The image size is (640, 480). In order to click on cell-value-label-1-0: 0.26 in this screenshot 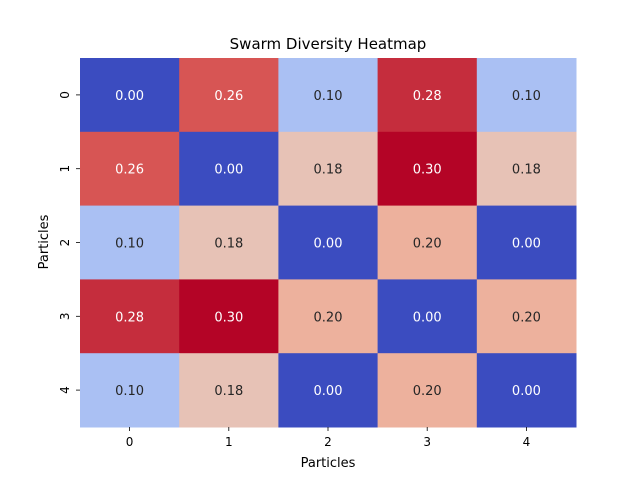, I will do `click(129, 170)`.